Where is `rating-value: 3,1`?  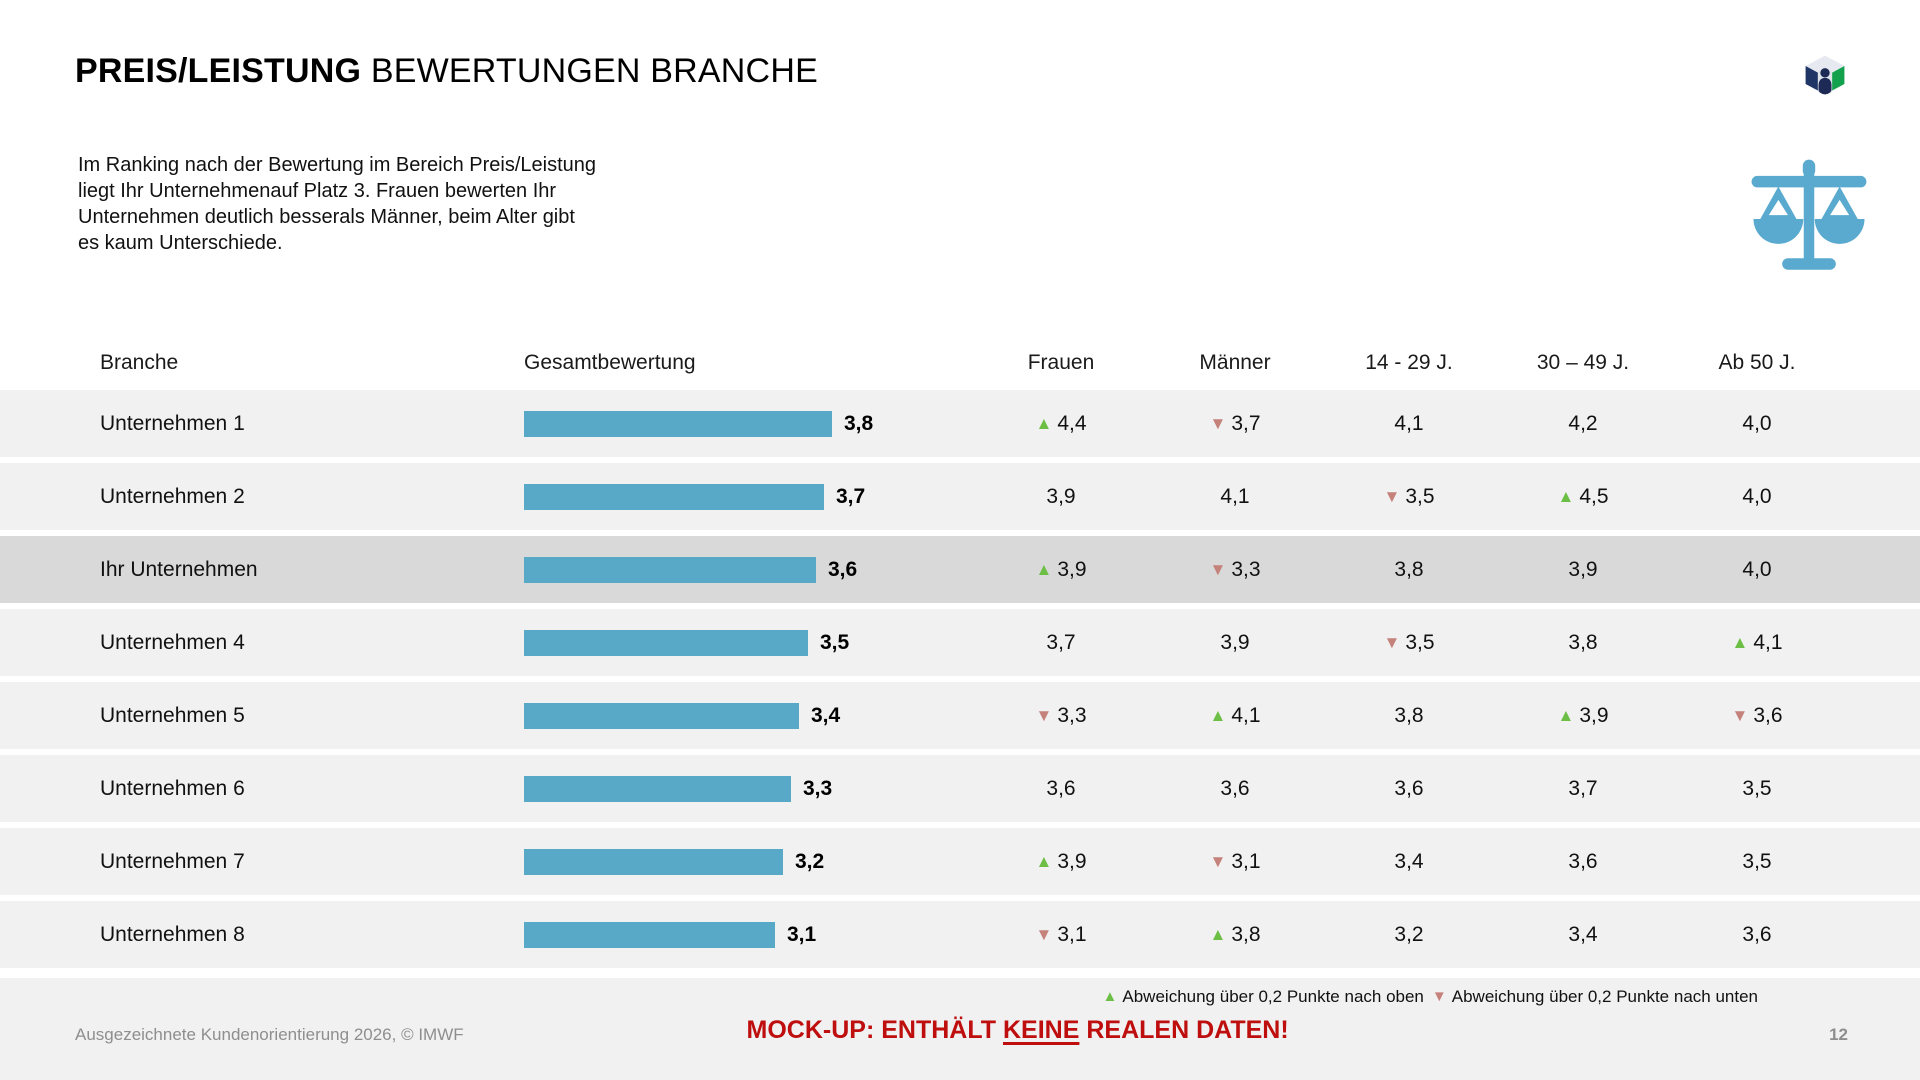
rating-value: 3,1 is located at coordinates (802, 934).